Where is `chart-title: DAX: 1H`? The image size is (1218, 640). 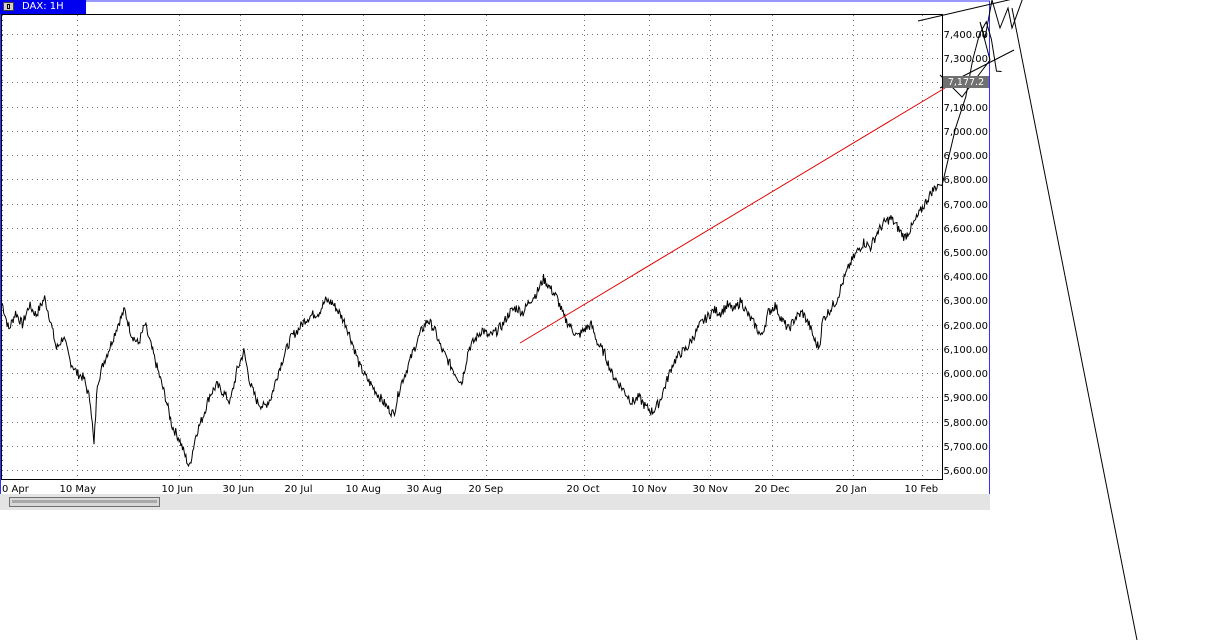
chart-title: DAX: 1H is located at coordinates (43, 6).